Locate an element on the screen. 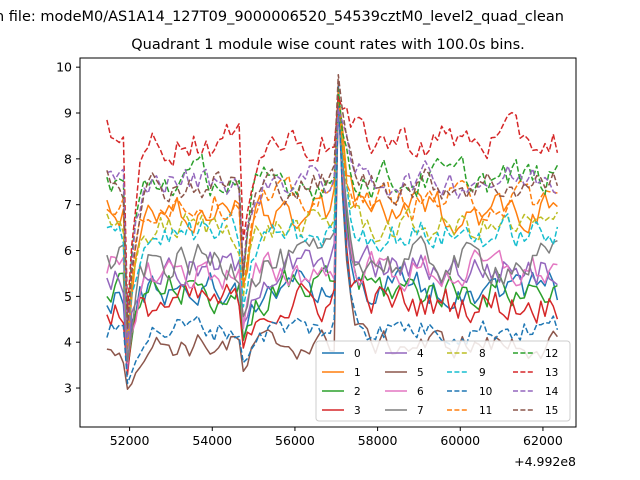 Image resolution: width=640 pixels, height=480 pixels. legend-label-8: 8 is located at coordinates (482, 354).